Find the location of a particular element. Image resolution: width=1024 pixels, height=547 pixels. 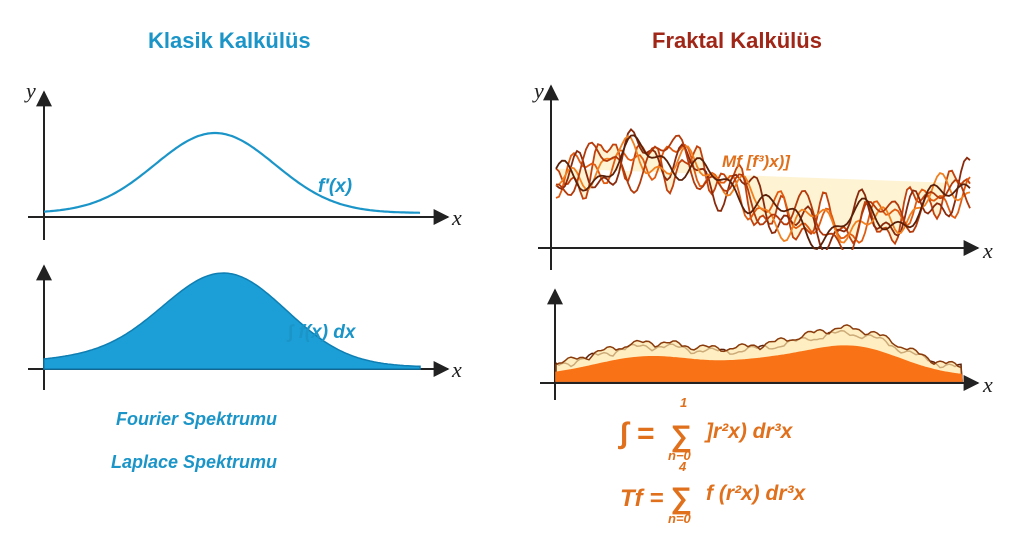

right-y-label: y is located at coordinates (538, 90).